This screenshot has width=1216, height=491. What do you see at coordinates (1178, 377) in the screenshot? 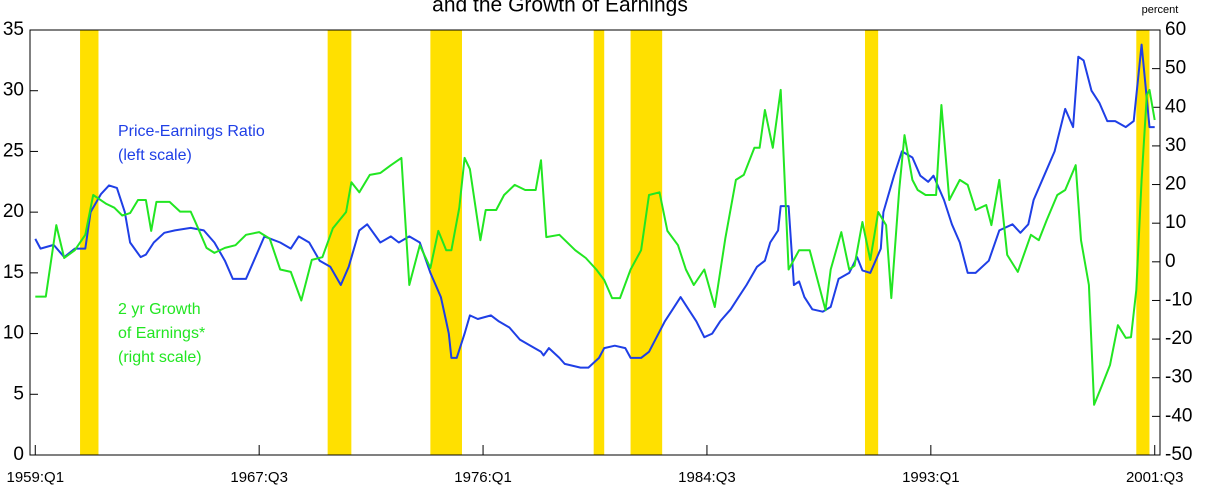
I see `y2-tick-label: -30` at bounding box center [1178, 377].